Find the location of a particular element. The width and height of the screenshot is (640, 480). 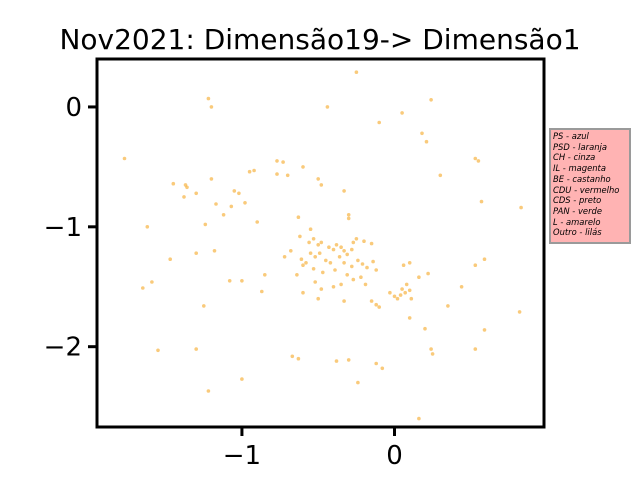

legend-entry-9: Outro - lilás is located at coordinates (577, 232).